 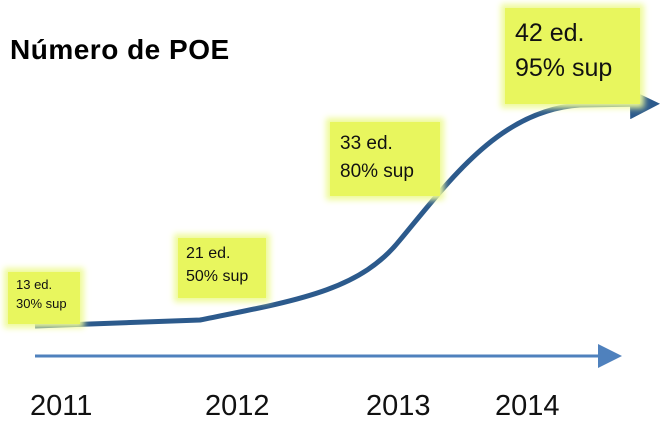 I want to click on label-box: 42 ed. 95% sup, so click(x=572, y=56).